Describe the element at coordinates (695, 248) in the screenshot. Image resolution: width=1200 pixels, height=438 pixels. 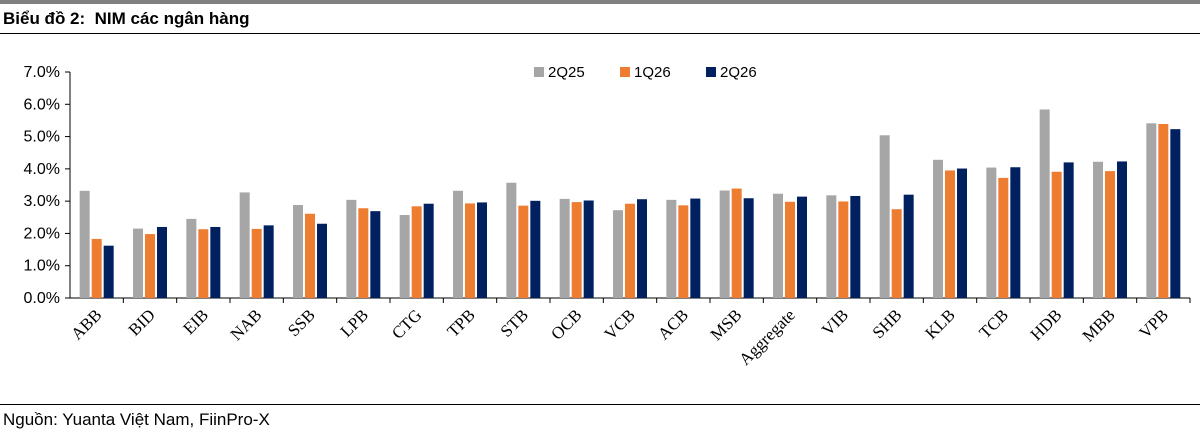
I see `bar-2q26-acb` at that location.